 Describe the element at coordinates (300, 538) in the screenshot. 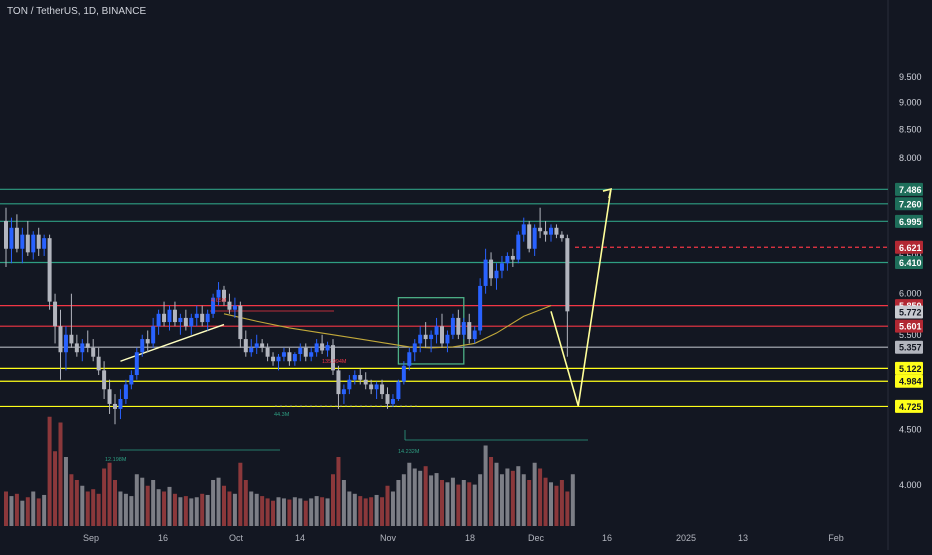

I see `time-tick-label: 14` at that location.